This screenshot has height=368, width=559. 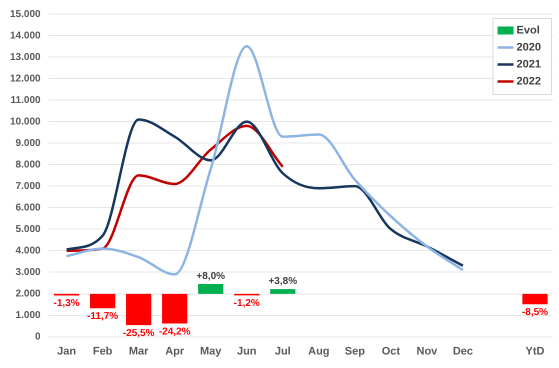 What do you see at coordinates (26, 78) in the screenshot?
I see `y-tick-label: 12.000` at bounding box center [26, 78].